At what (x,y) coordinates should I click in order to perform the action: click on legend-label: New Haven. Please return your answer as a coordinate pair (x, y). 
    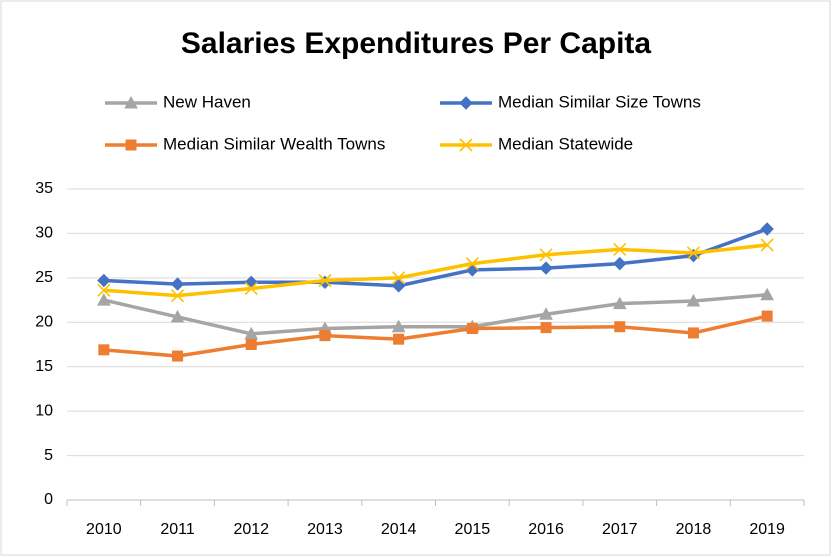
    Looking at the image, I should click on (207, 101).